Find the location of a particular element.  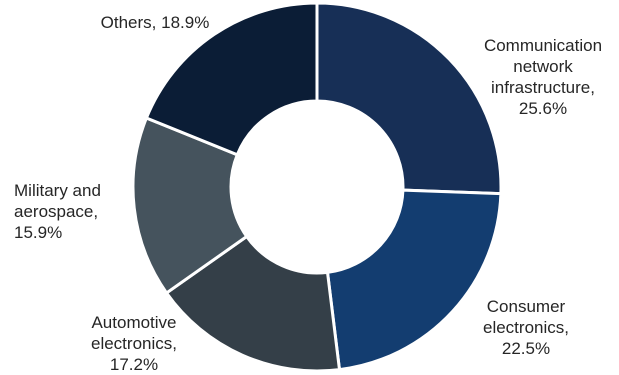

slice-label-line: Consumer is located at coordinates (526, 306).